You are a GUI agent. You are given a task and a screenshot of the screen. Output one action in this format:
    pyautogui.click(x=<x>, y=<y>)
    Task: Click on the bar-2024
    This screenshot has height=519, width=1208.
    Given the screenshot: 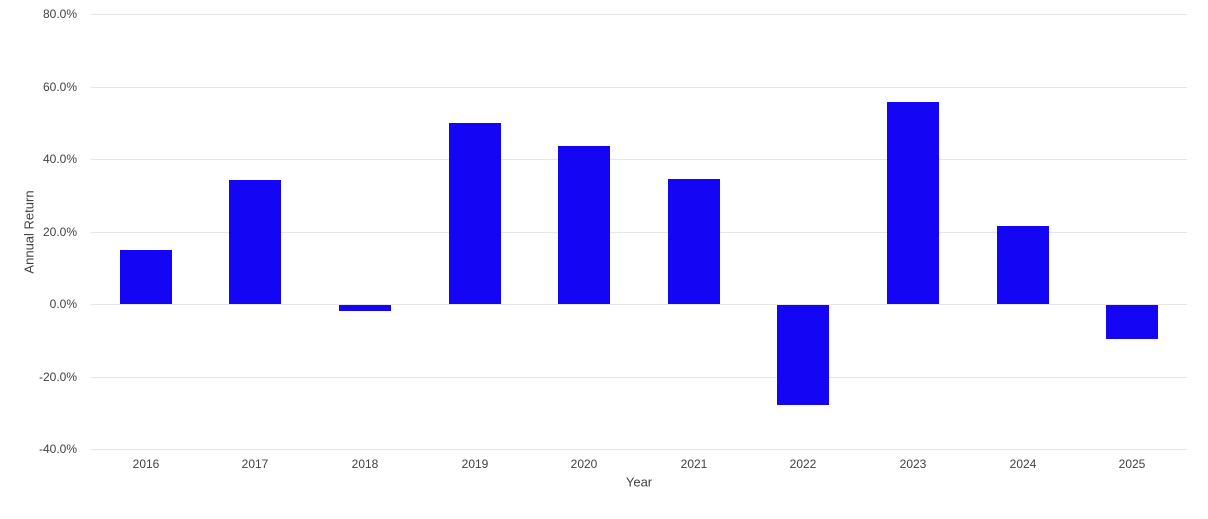 What is the action you would take?
    pyautogui.click(x=1023, y=265)
    